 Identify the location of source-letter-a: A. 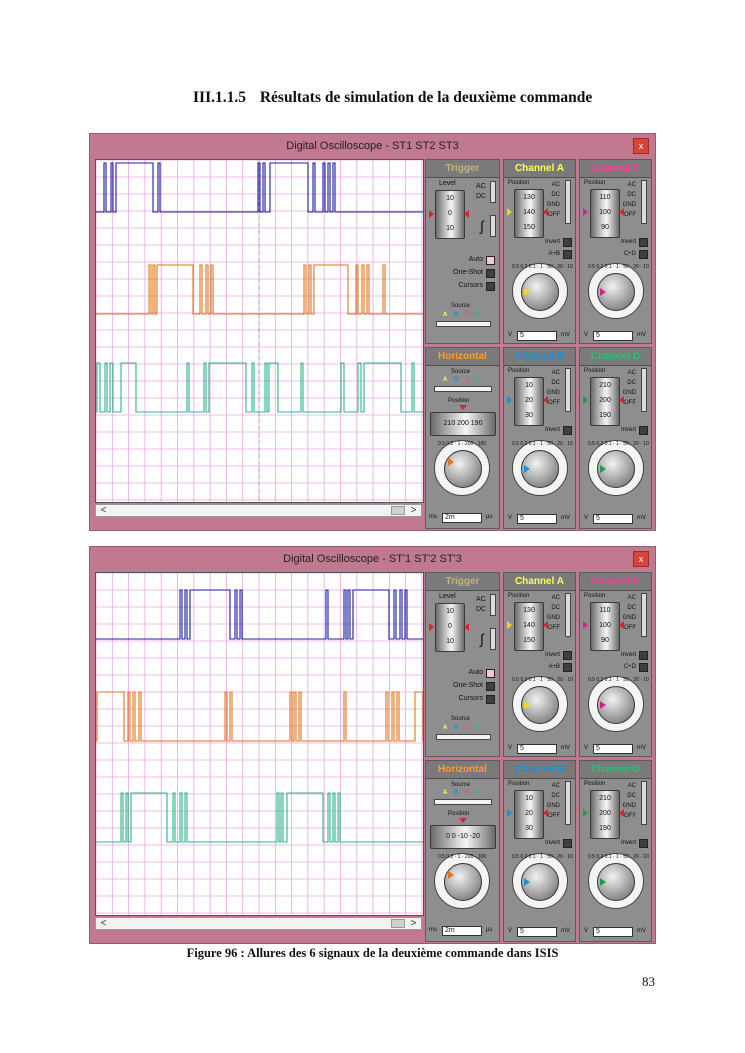
(445, 315).